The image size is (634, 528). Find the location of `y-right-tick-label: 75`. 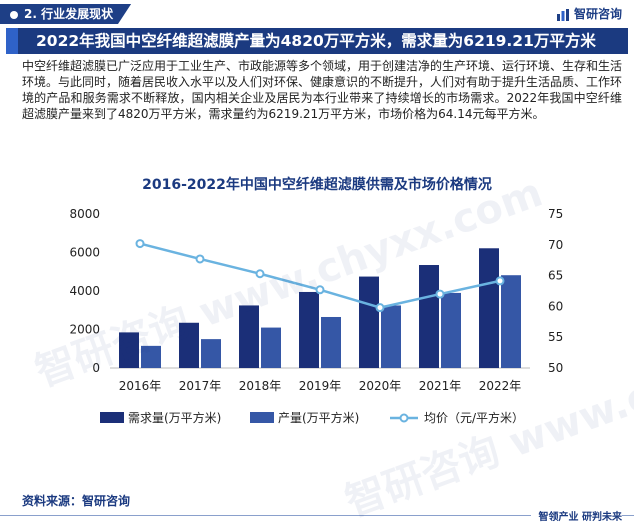

y-right-tick-label: 75 is located at coordinates (555, 214).